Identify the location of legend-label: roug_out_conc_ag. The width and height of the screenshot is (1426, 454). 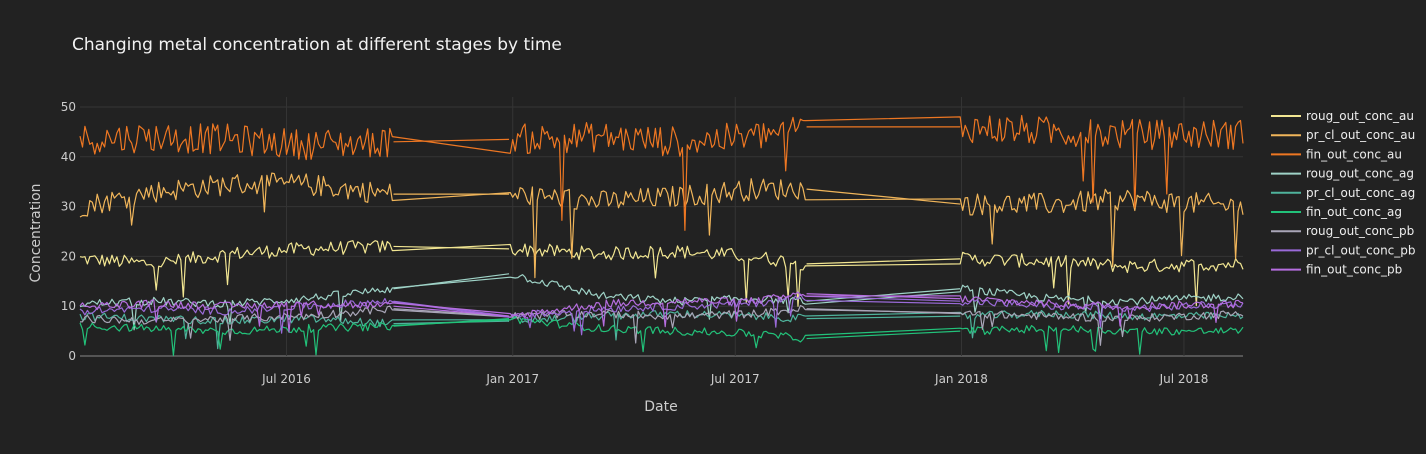
(1360, 174).